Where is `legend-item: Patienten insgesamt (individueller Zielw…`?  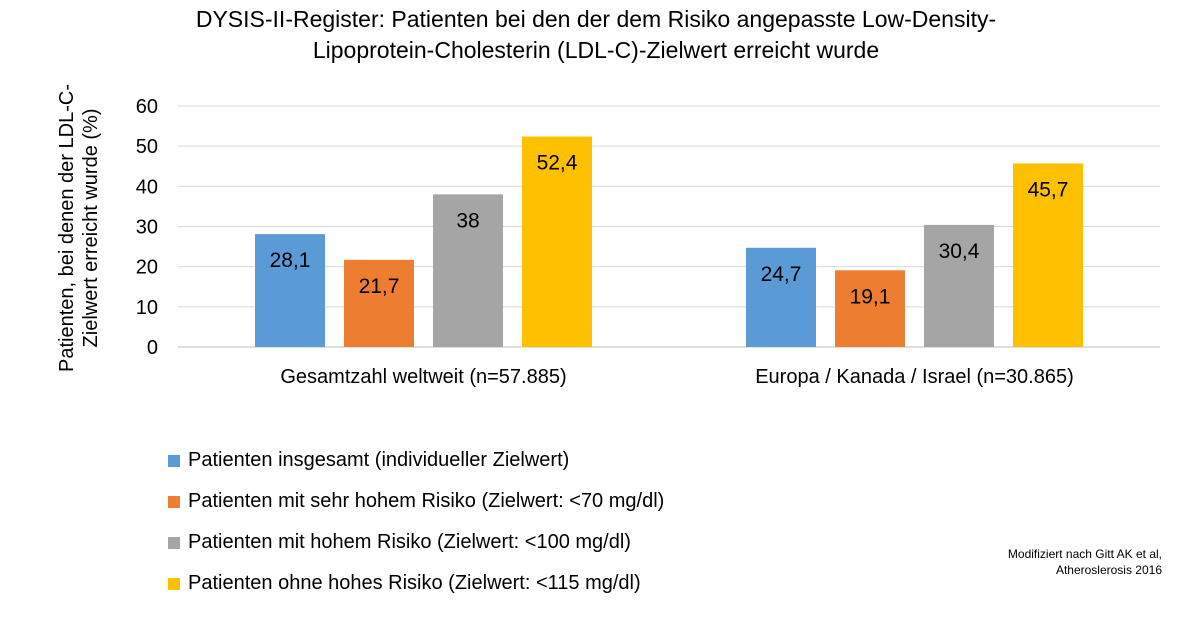 legend-item: Patienten insgesamt (individueller Zielw… is located at coordinates (416, 460).